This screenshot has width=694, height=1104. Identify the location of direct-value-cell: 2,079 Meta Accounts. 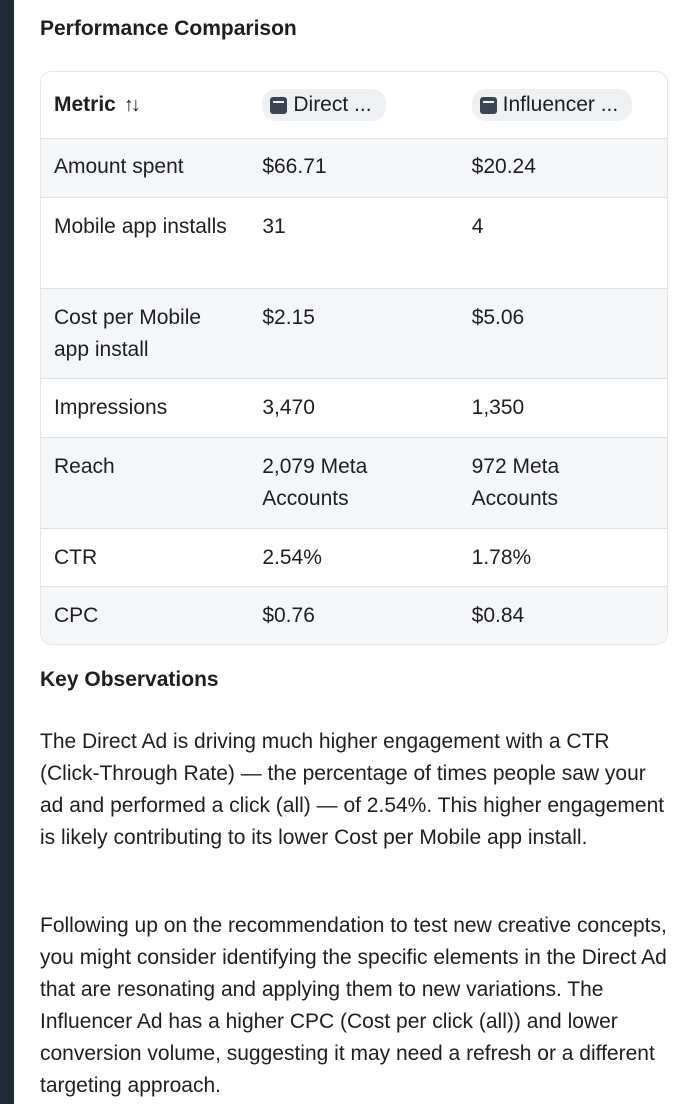
(315, 482).